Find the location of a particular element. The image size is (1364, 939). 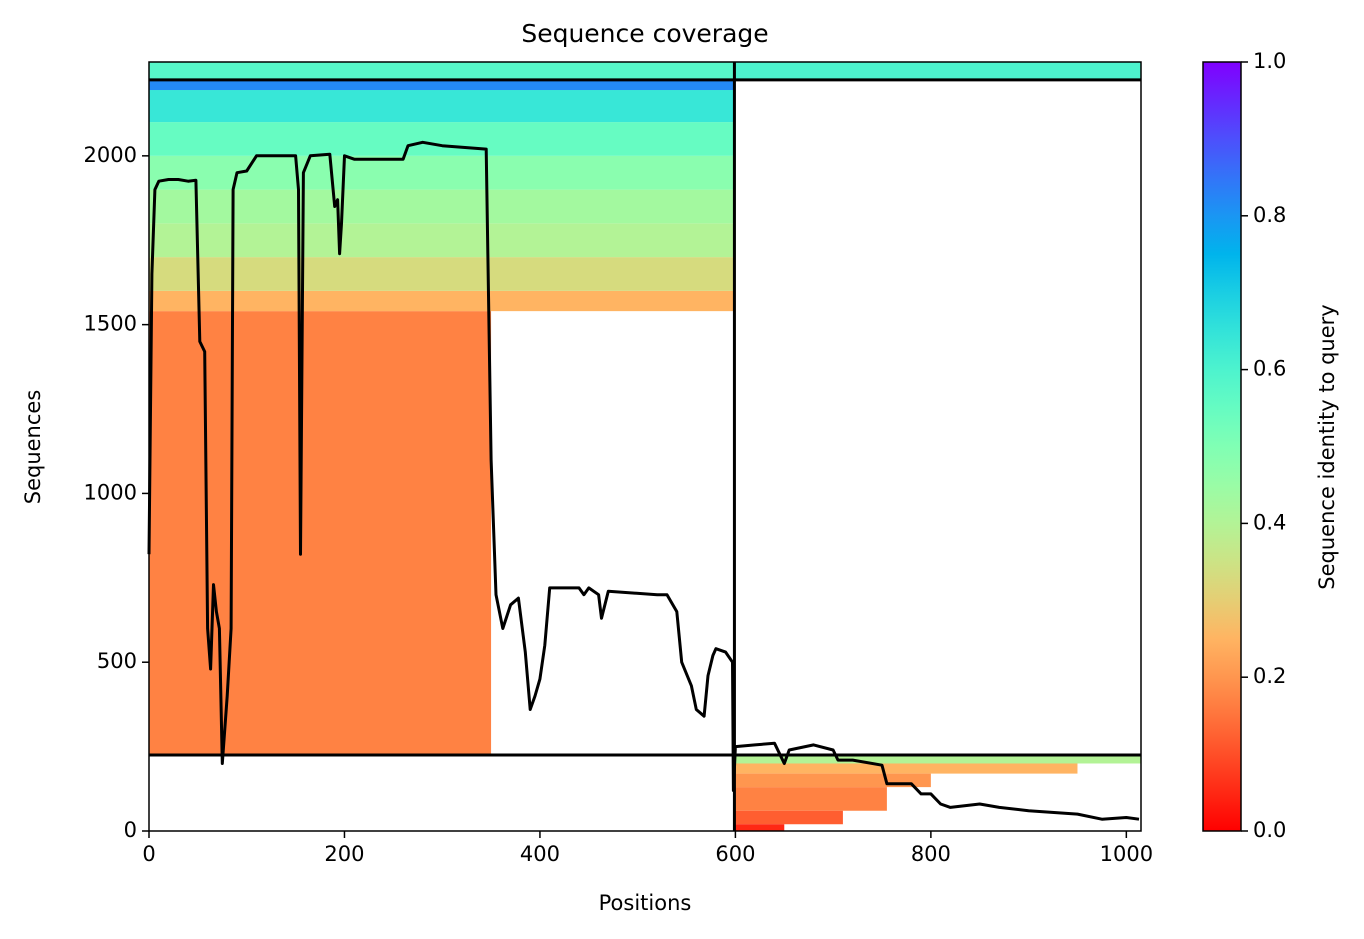

colorbar-label: Sequence identity to query is located at coordinates (1327, 446).